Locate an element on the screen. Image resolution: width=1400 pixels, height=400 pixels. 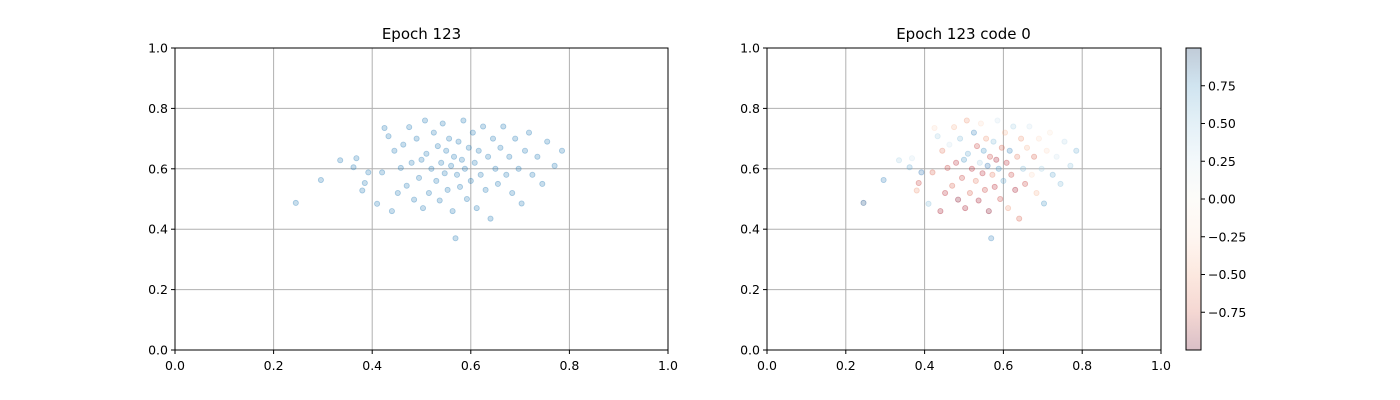
x-tick-label: 1.0 is located at coordinates (668, 365).